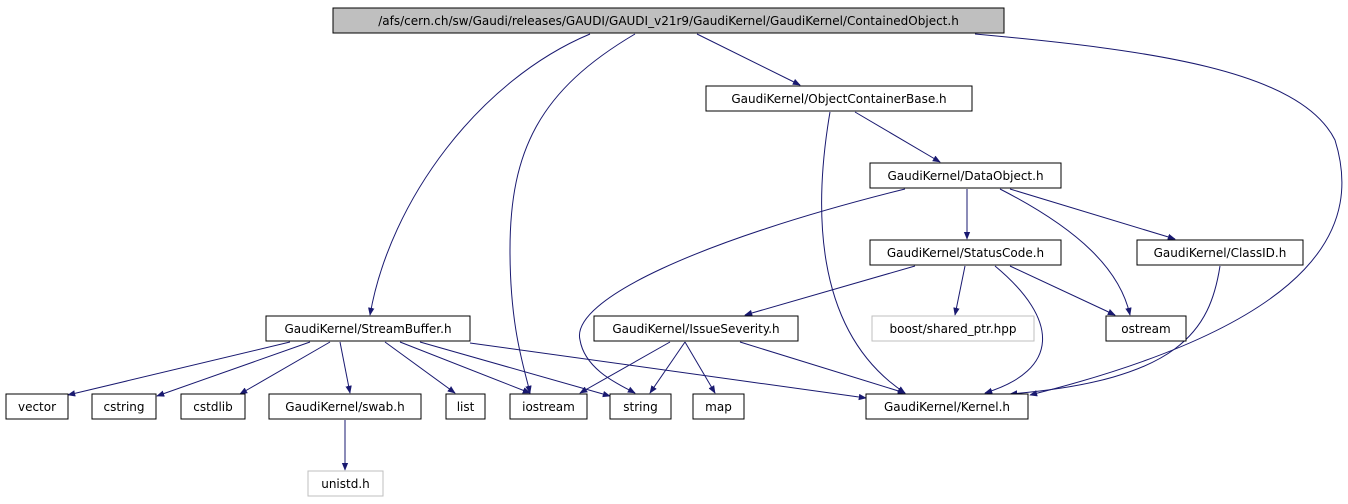  I want to click on node-label: GaudiKernel/Kernel.h, so click(947, 407).